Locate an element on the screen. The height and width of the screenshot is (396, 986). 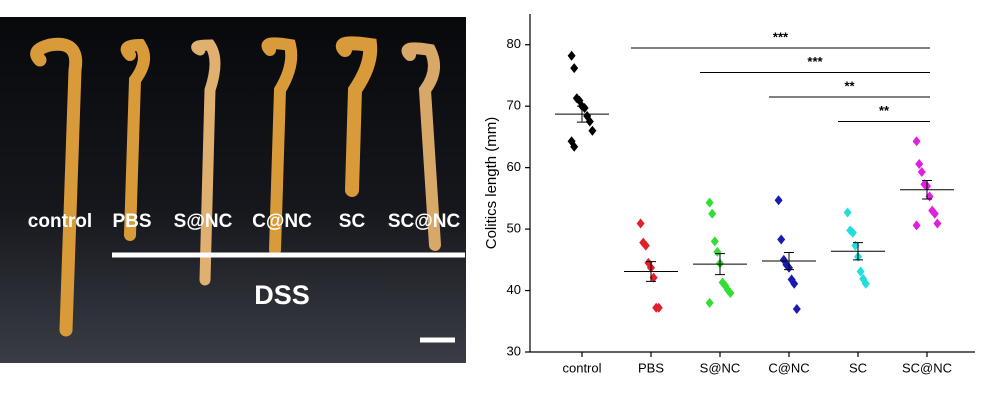
x-tick-label: control is located at coordinates (581, 367).